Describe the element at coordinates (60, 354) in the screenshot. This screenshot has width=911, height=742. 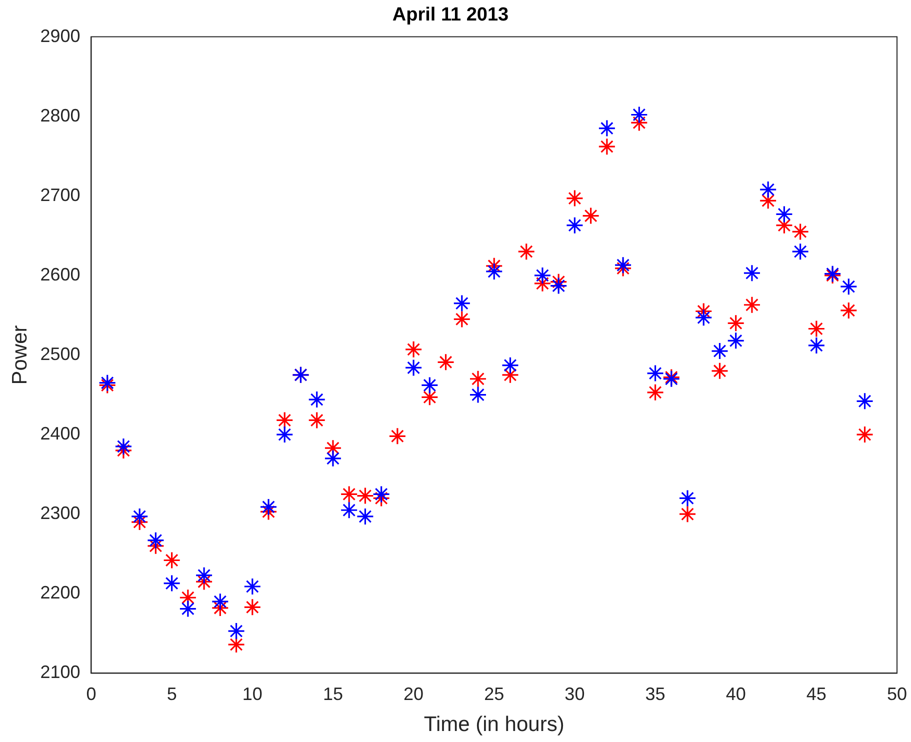
I see `y-tick-label: 2500` at that location.